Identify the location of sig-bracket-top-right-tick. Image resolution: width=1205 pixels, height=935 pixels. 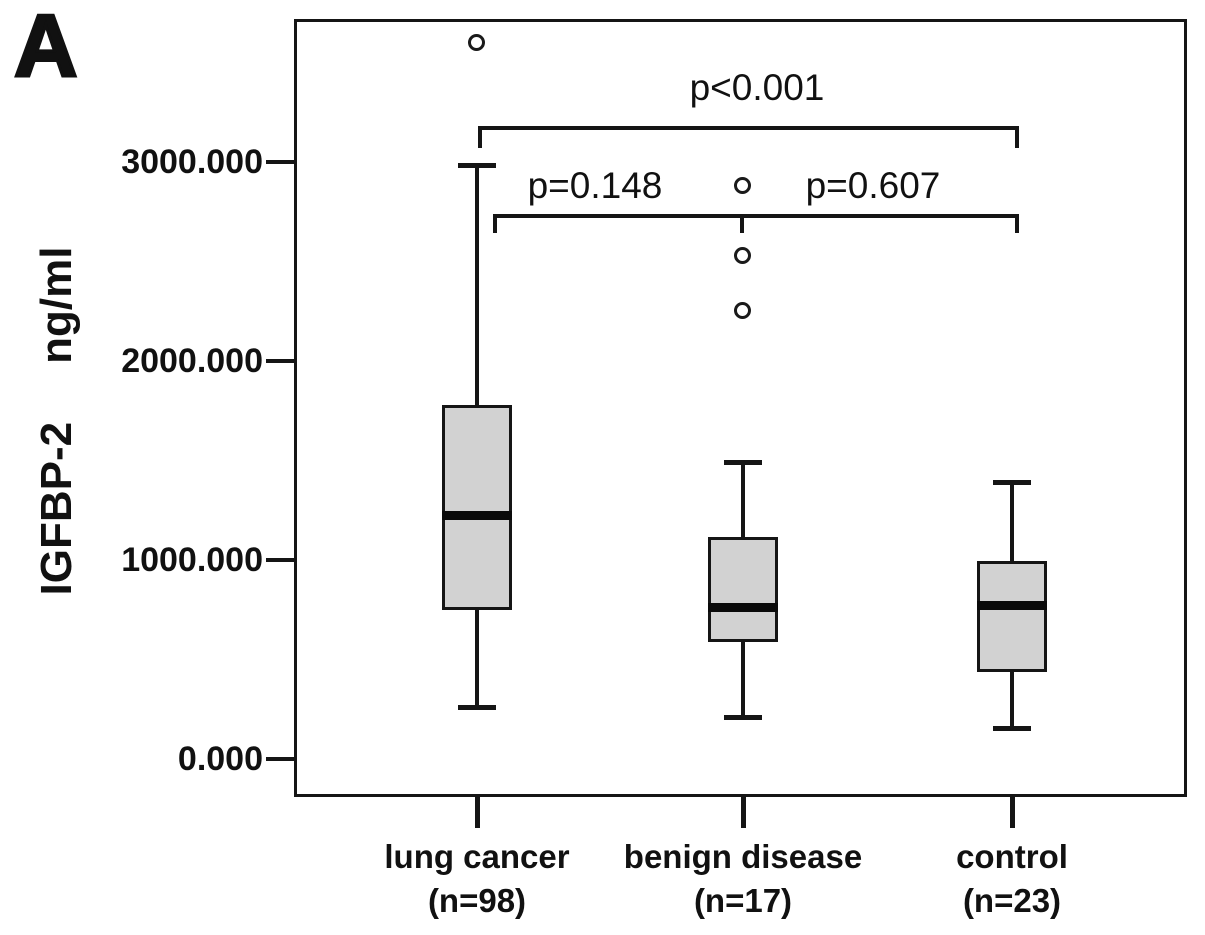
(1017, 137).